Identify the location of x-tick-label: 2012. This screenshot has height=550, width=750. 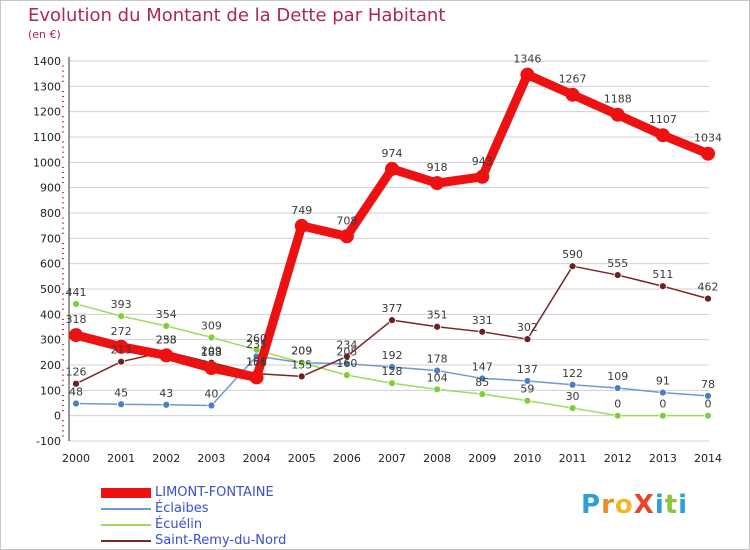
(618, 458).